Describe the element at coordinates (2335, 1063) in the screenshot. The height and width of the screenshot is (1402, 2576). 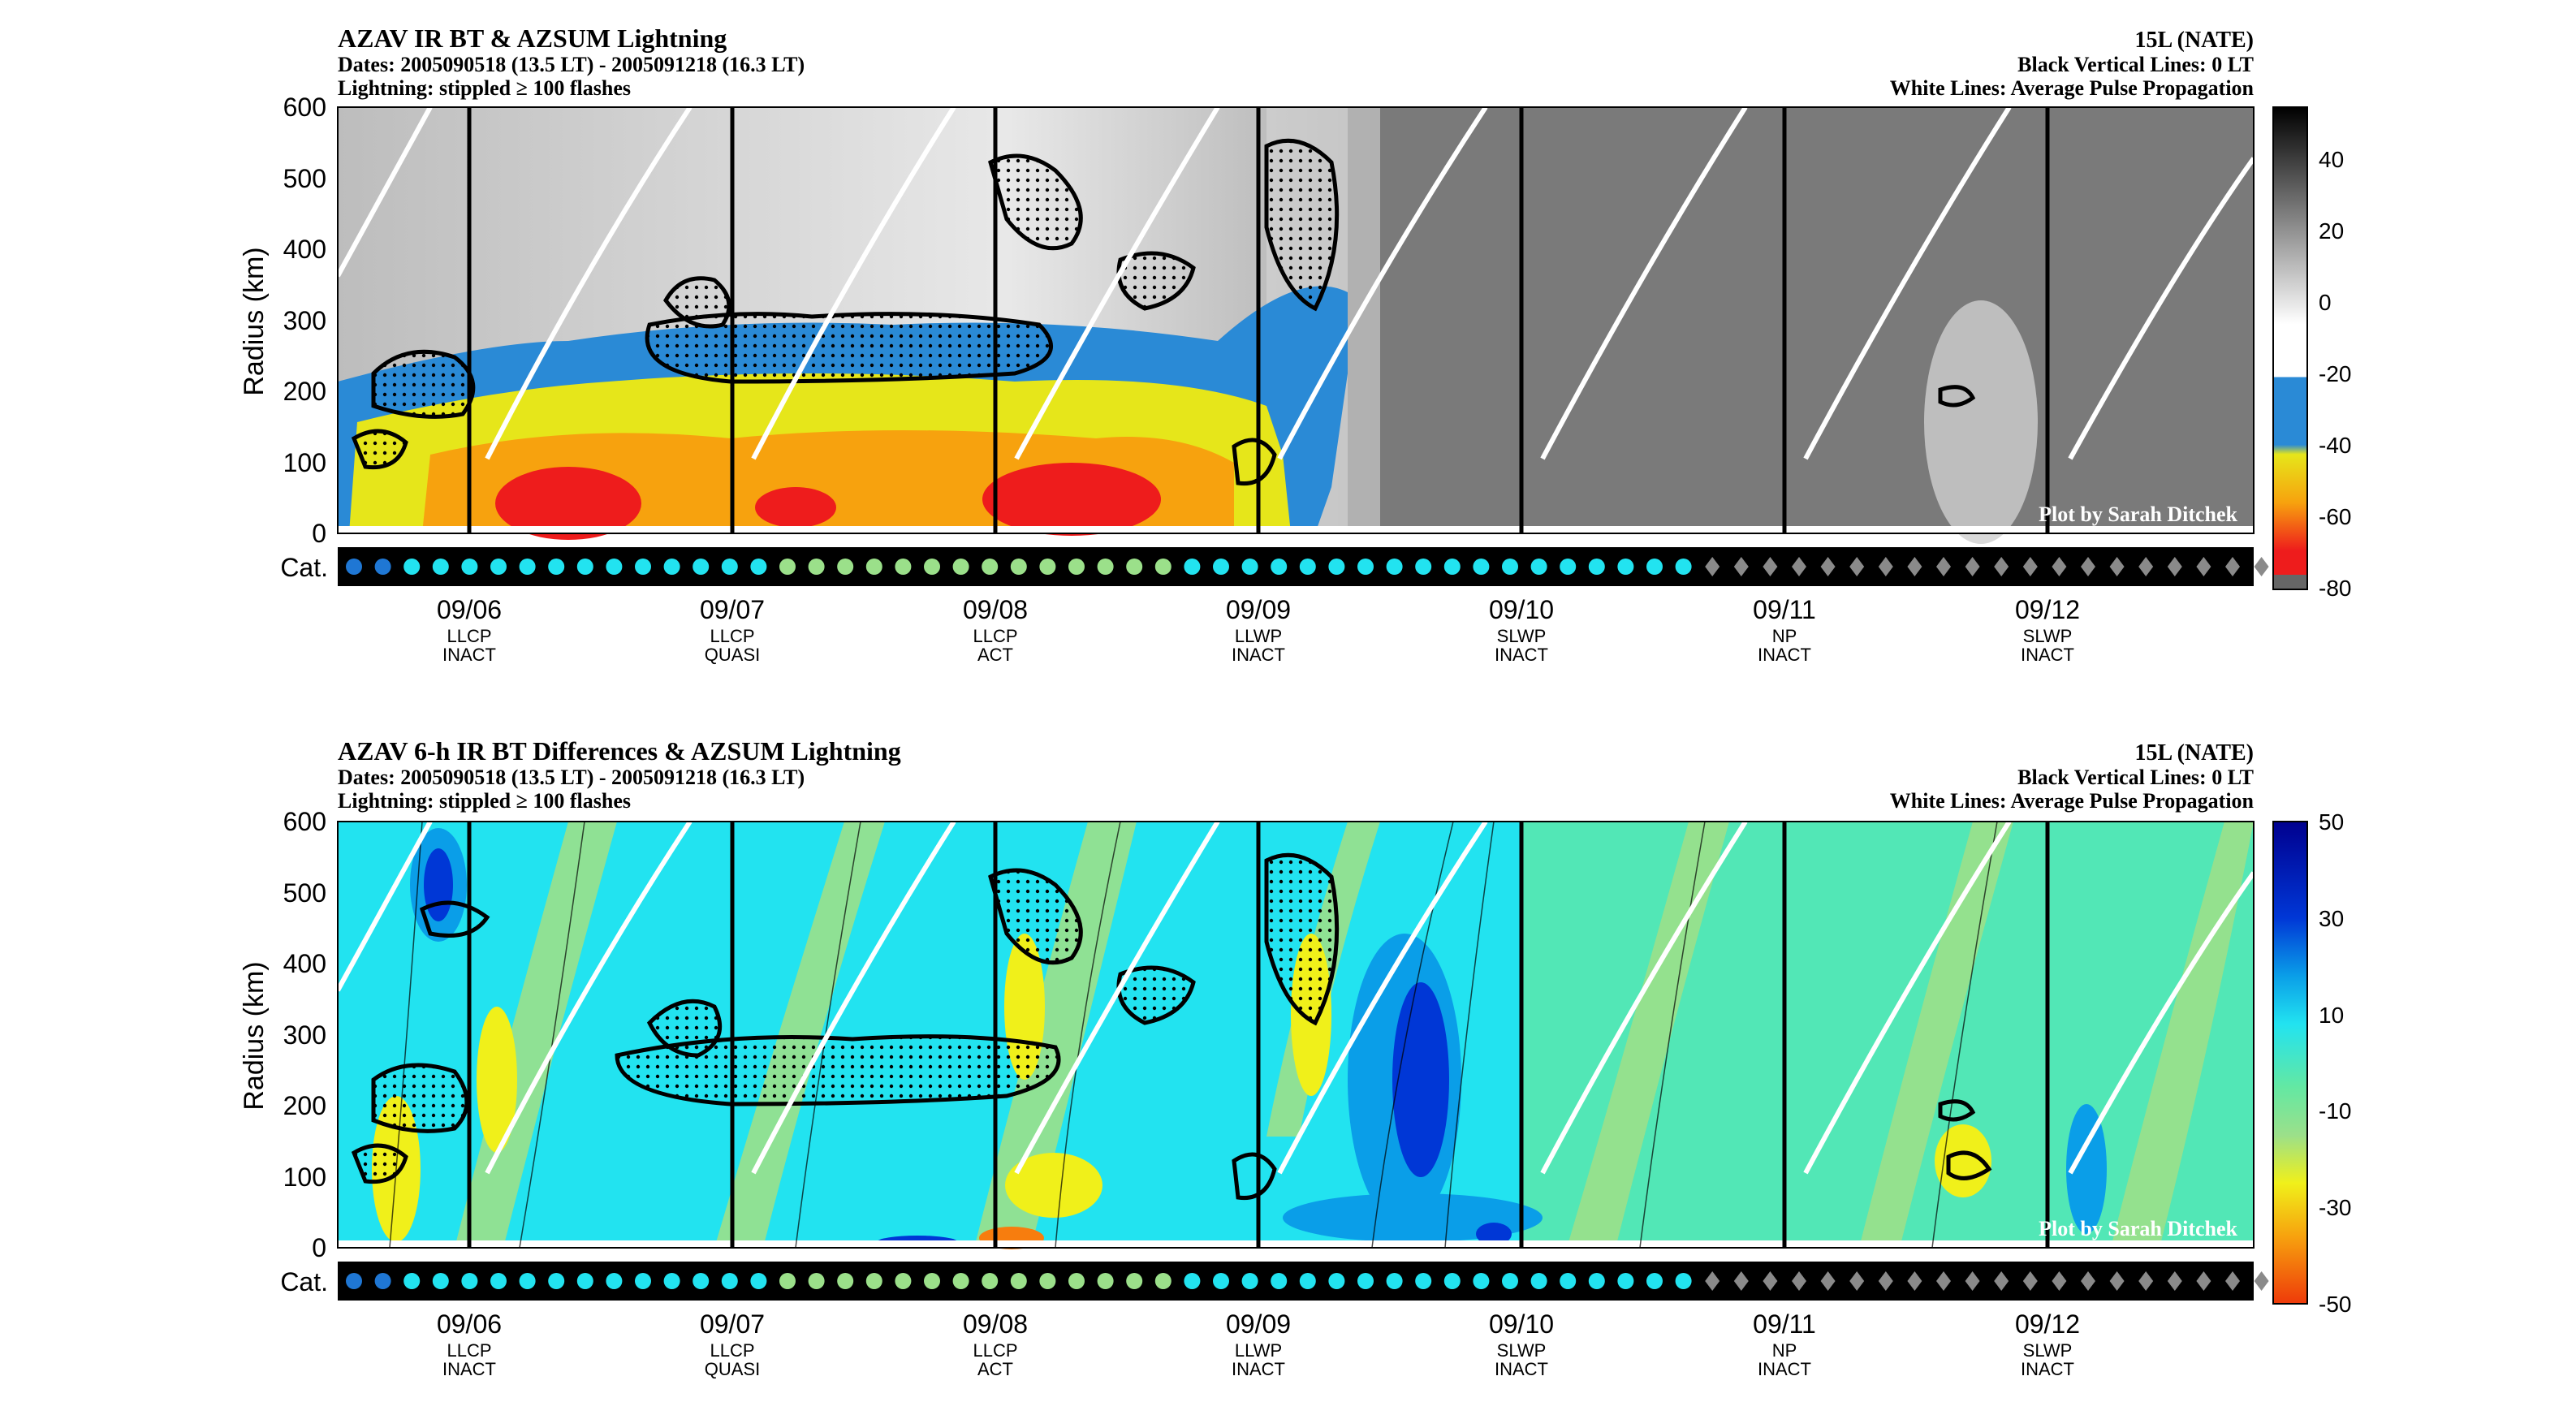
I see `panel2-colorbar-ticks: 50 30 10 -10 -30 -50` at that location.